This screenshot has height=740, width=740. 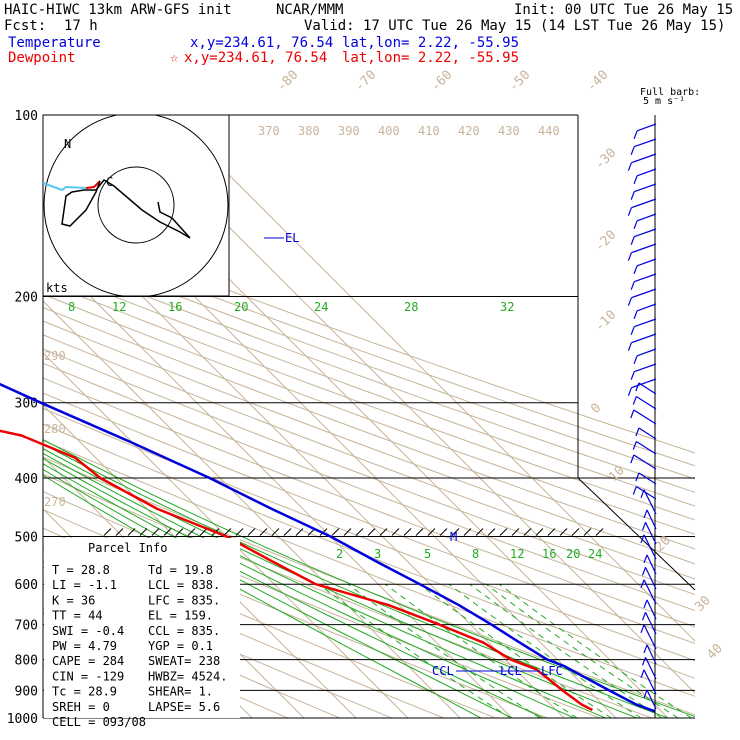 What do you see at coordinates (389, 131) in the screenshot?
I see `theta-label: 400` at bounding box center [389, 131].